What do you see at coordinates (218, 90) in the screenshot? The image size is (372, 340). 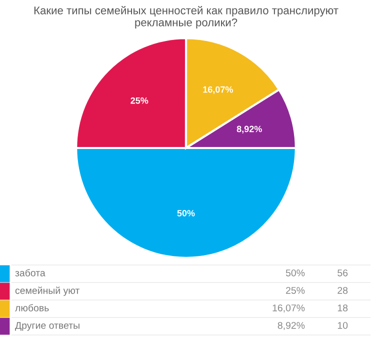 I see `data-label: 16,07%` at bounding box center [218, 90].